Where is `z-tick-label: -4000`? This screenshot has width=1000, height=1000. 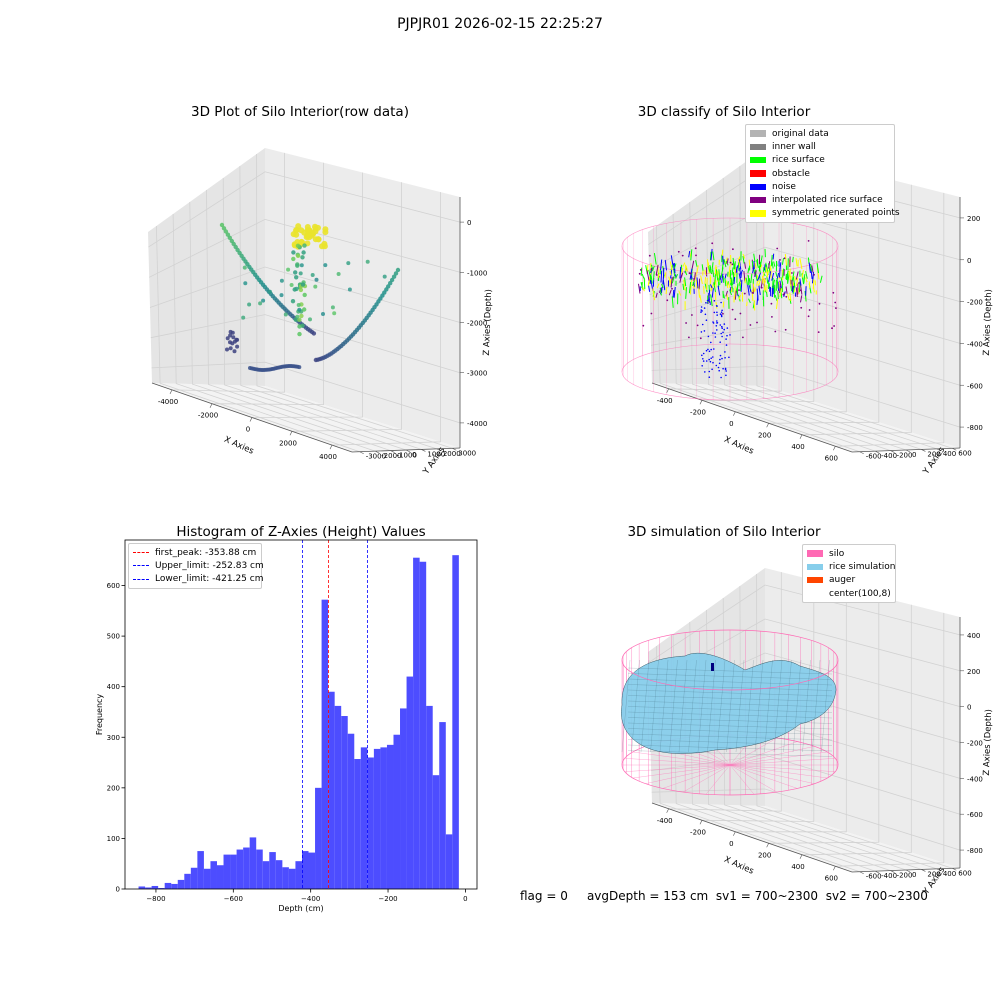 z-tick-label: -4000 is located at coordinates (477, 424).